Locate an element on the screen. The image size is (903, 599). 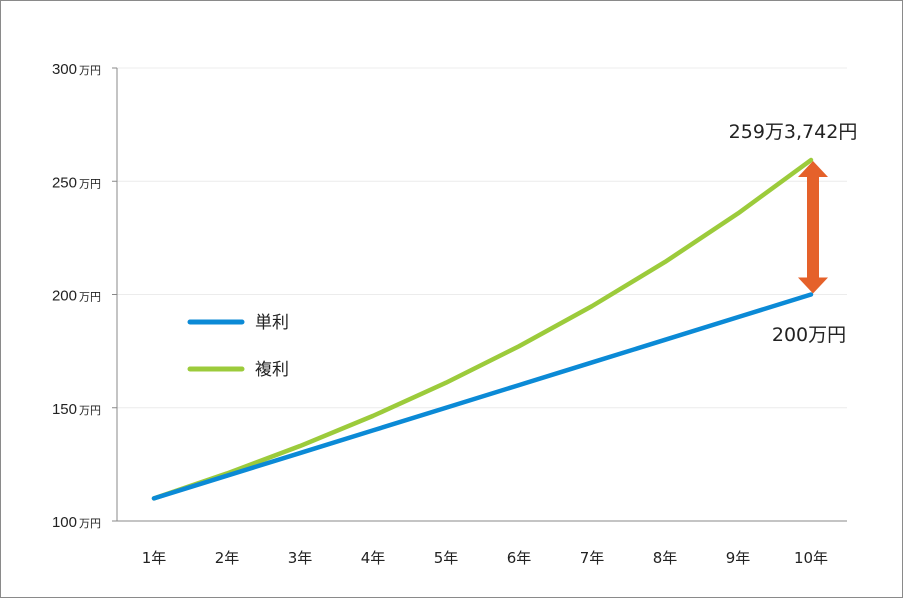
y-tick-label-150: 150 万円 is located at coordinates (76, 409).